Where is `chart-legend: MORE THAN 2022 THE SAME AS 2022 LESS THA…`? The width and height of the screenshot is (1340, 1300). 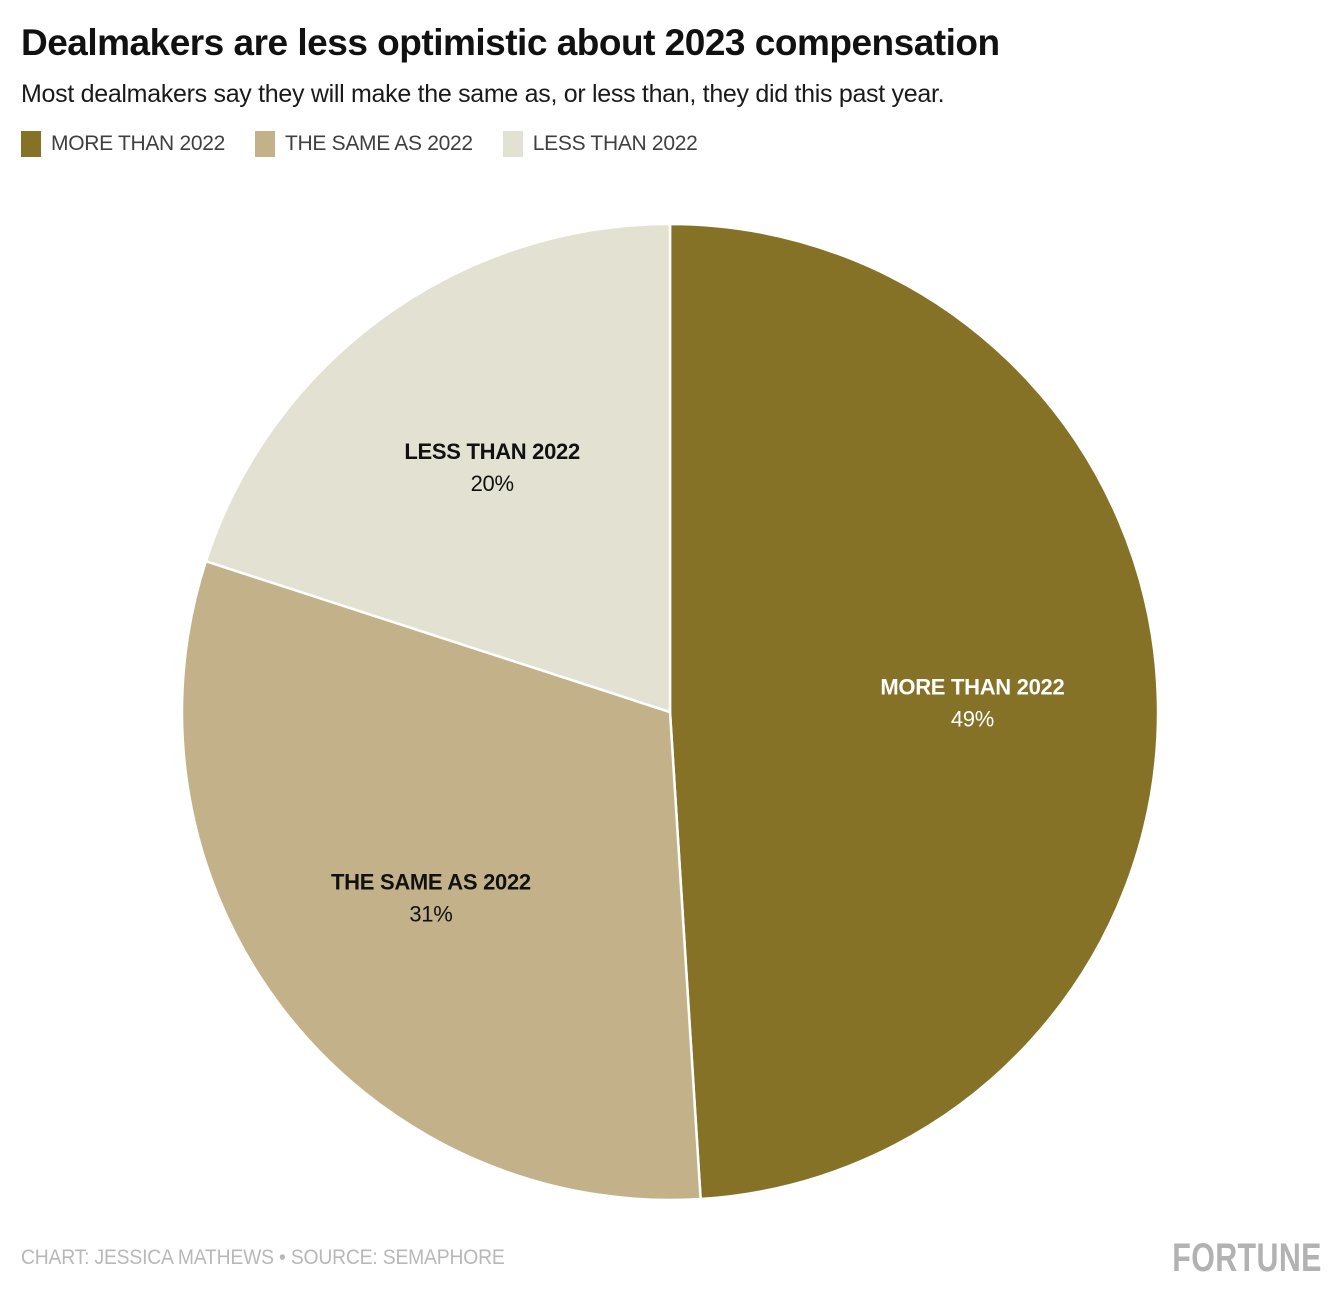
chart-legend: MORE THAN 2022 THE SAME AS 2022 LESS THA… is located at coordinates (359, 144).